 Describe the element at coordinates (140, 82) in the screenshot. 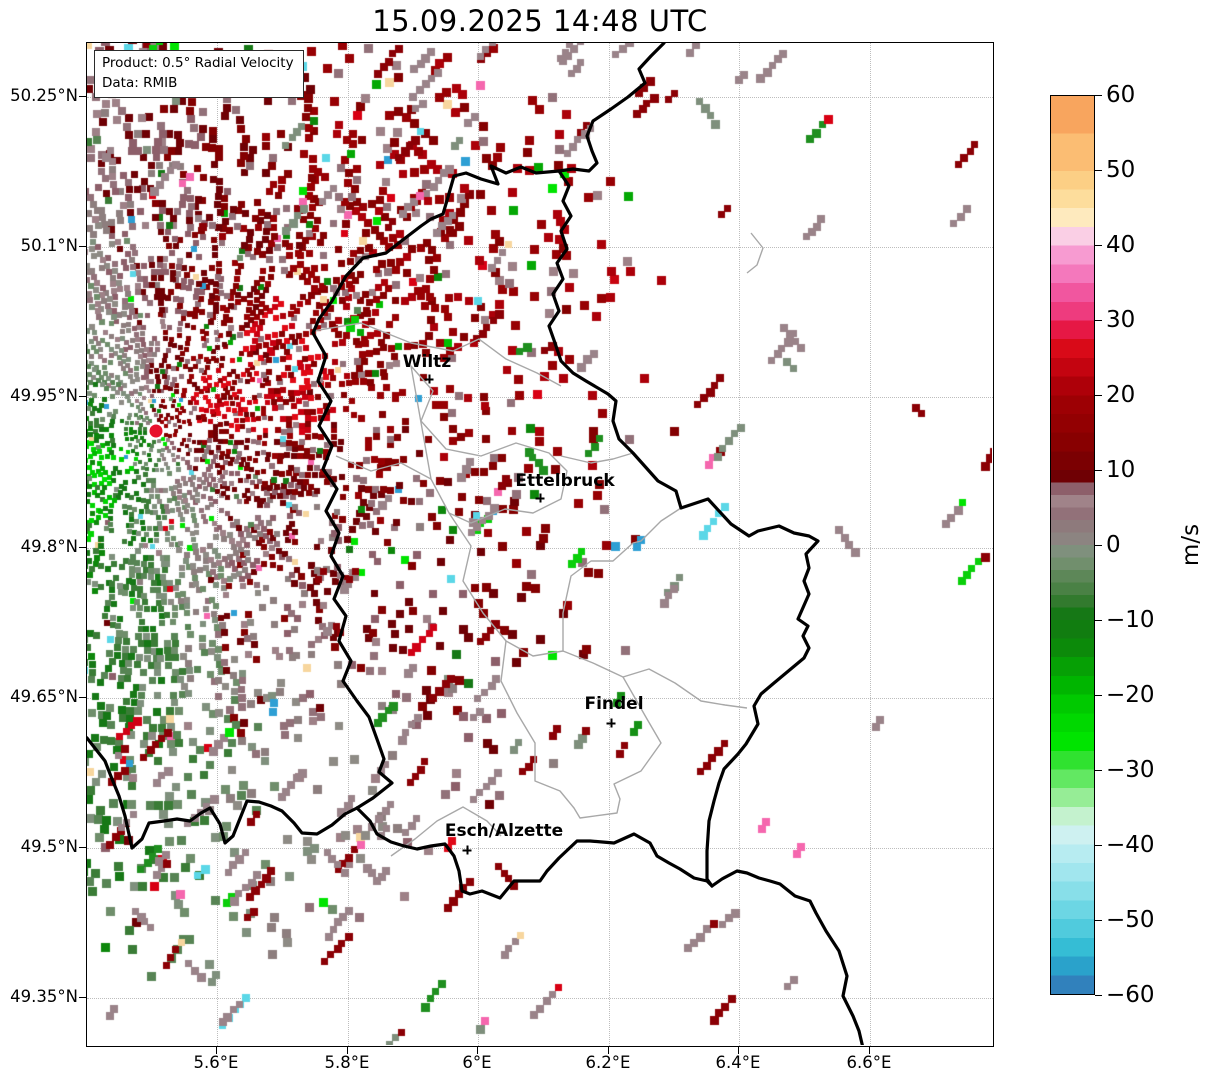

I see `data-source-label: Data: RMIB` at that location.